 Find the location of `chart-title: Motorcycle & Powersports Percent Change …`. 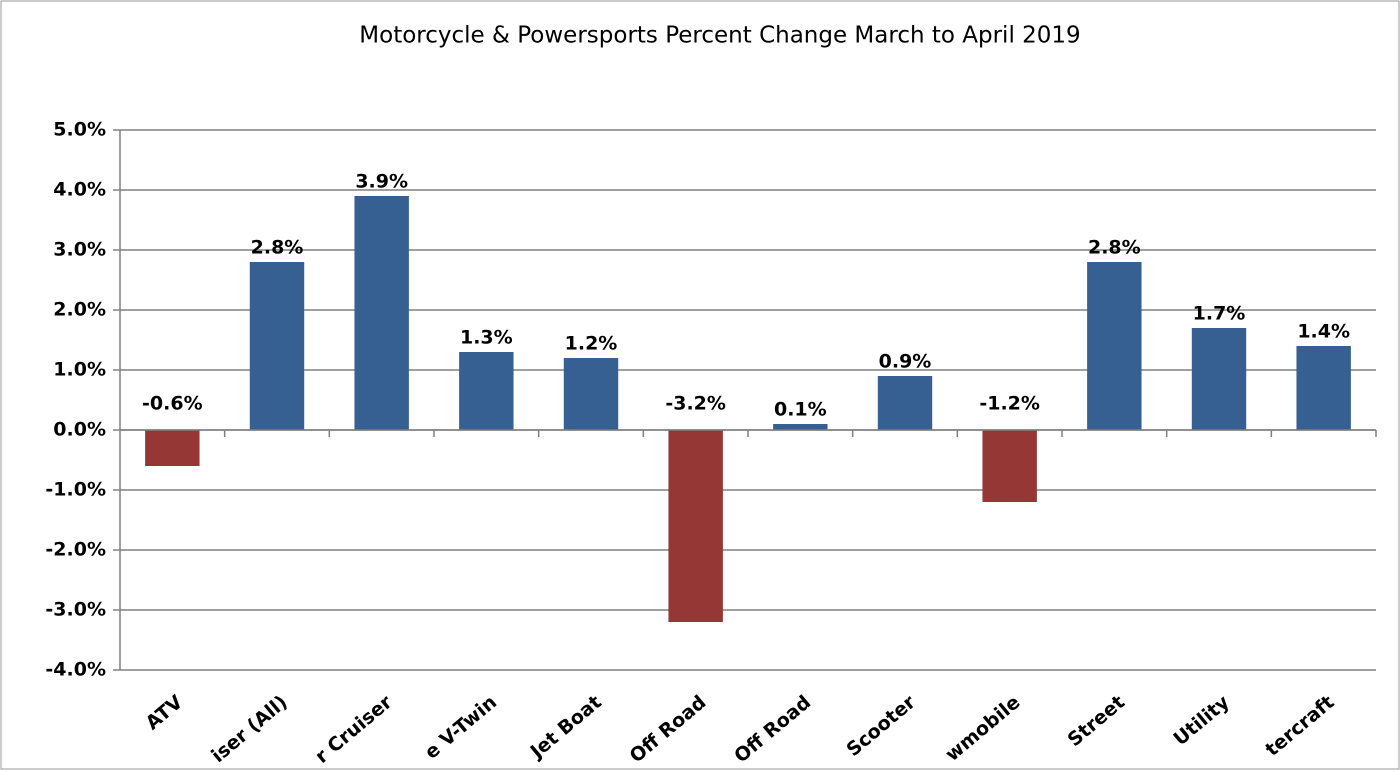

chart-title: Motorcycle & Powersports Percent Change … is located at coordinates (719, 36).